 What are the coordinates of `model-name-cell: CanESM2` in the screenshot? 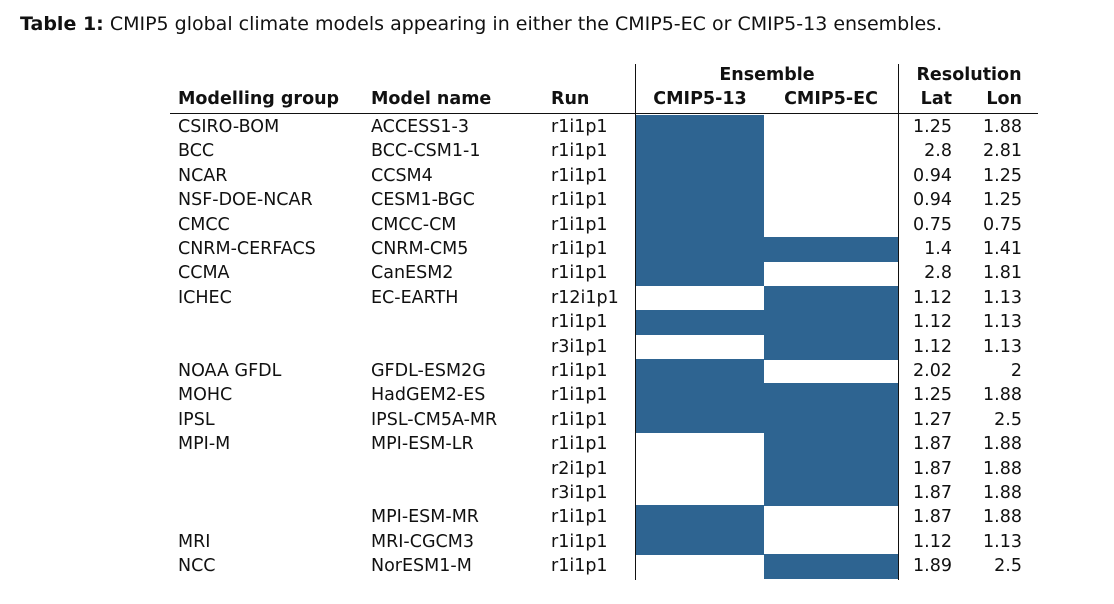 It's located at (412, 273).